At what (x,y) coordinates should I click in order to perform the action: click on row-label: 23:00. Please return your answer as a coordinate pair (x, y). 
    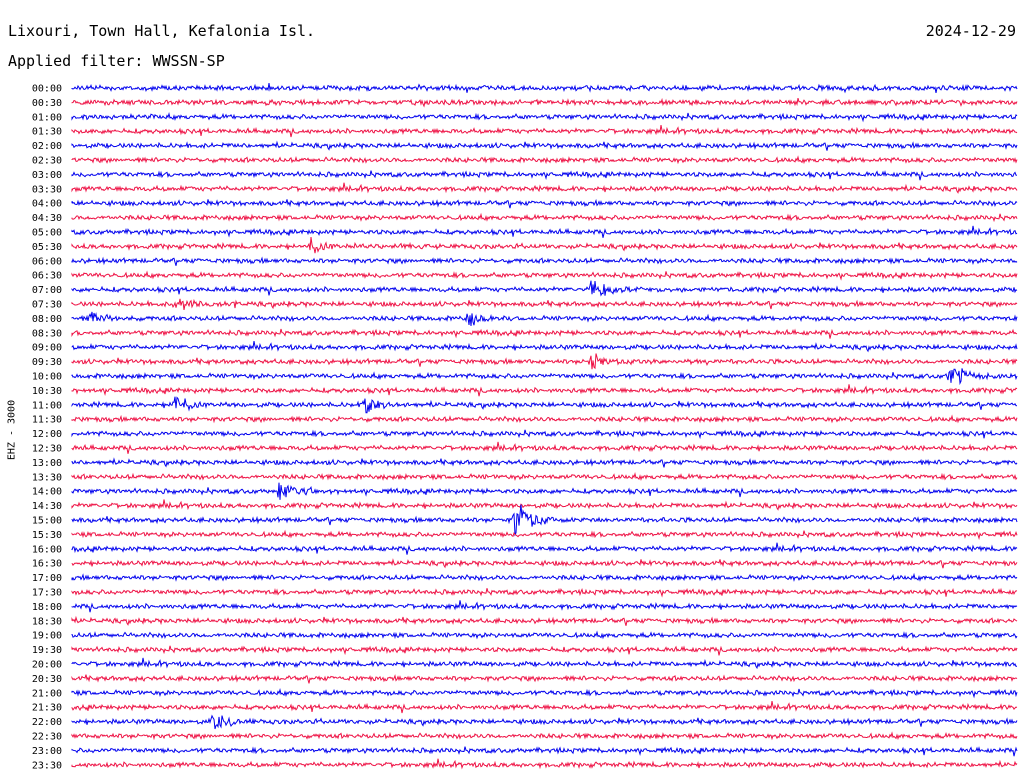
    Looking at the image, I should click on (47, 751).